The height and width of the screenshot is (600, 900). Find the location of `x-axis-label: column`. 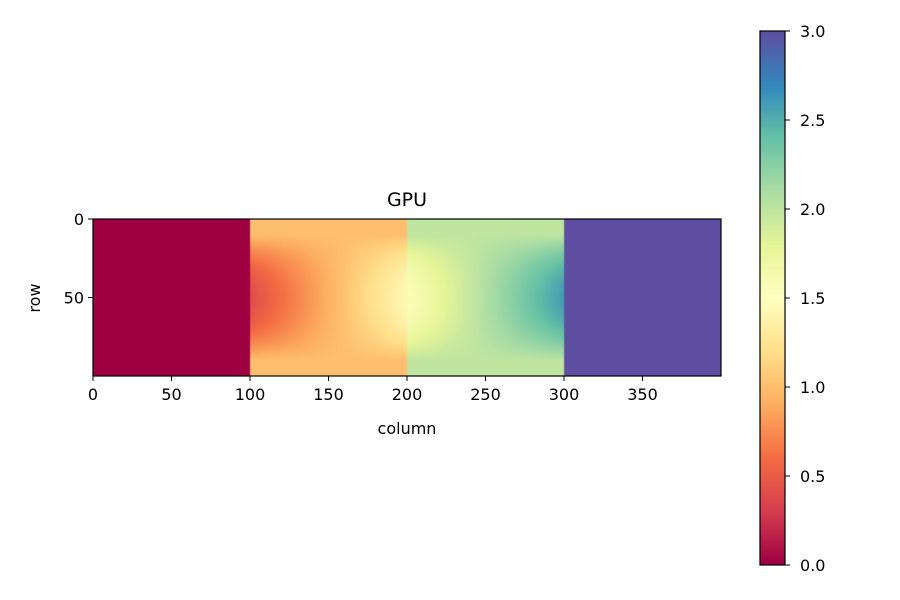

x-axis-label: column is located at coordinates (407, 428).